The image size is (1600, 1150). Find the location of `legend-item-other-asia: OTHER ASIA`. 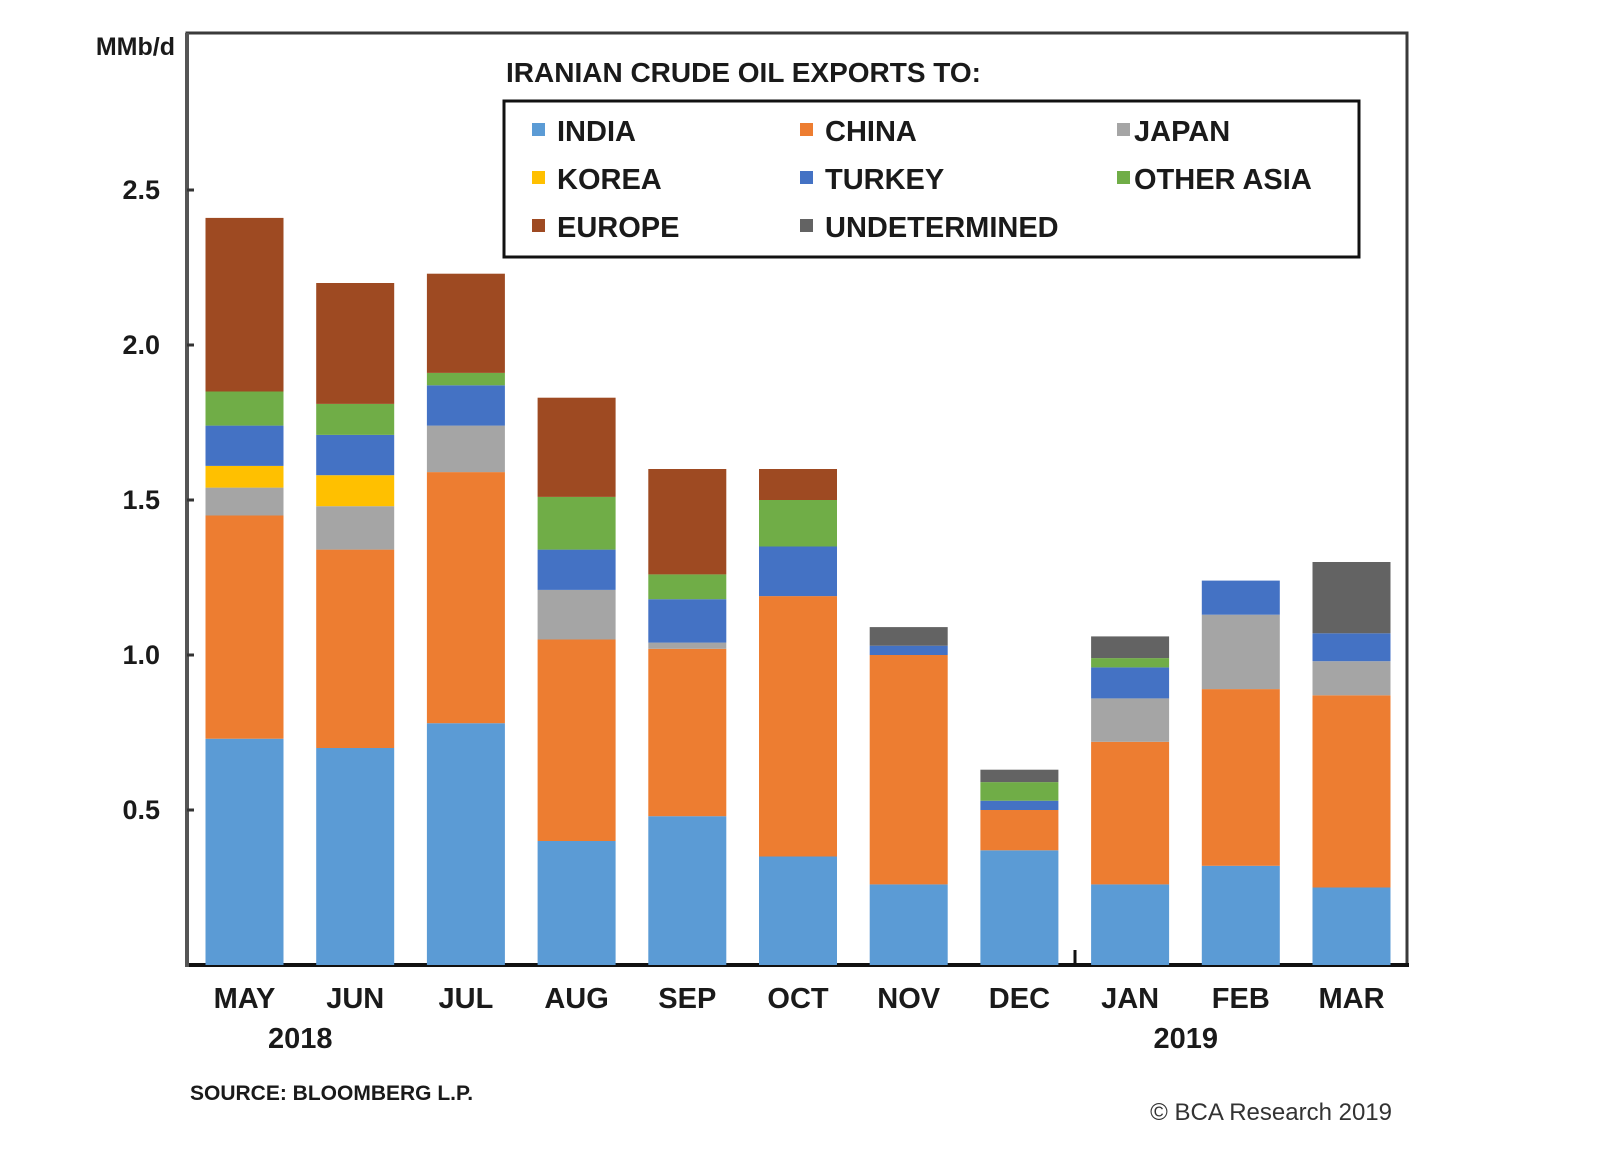

legend-item-other-asia: OTHER ASIA is located at coordinates (1214, 180).